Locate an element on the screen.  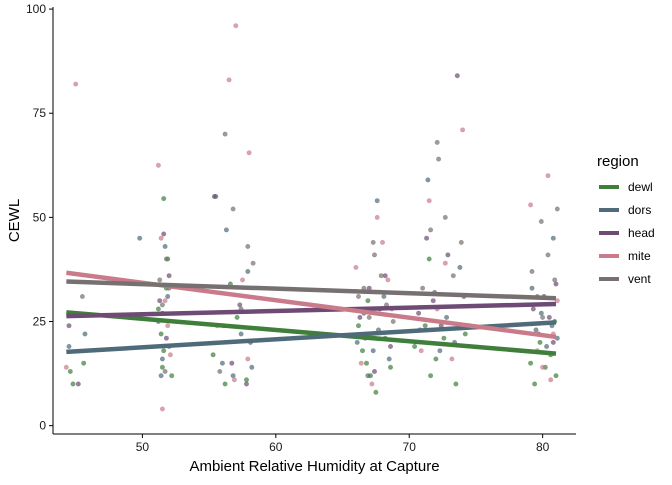
x-tick-label-1: 60 is located at coordinates (276, 447).